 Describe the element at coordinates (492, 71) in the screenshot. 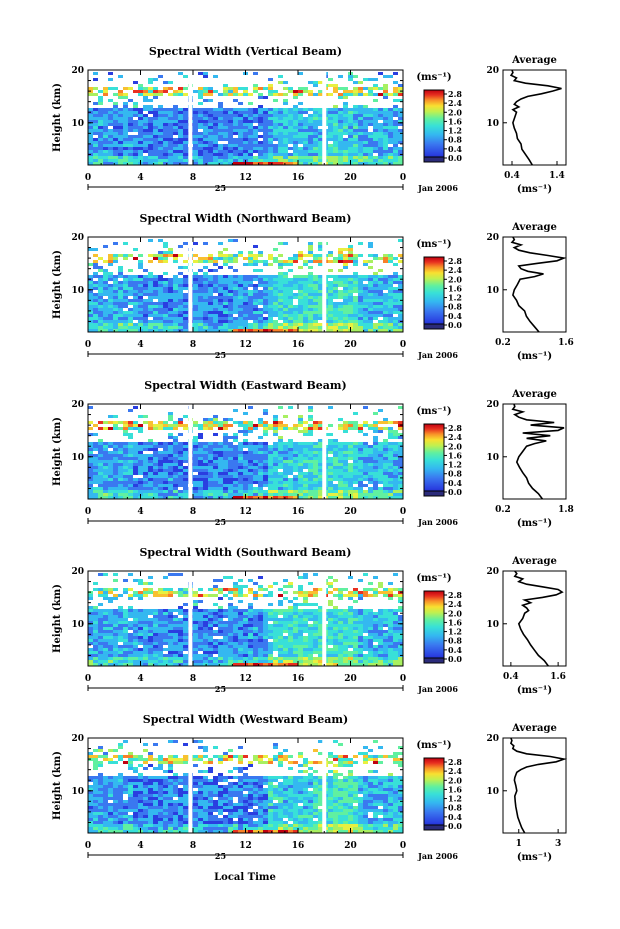

I see `average-y-tick-label: 20` at that location.